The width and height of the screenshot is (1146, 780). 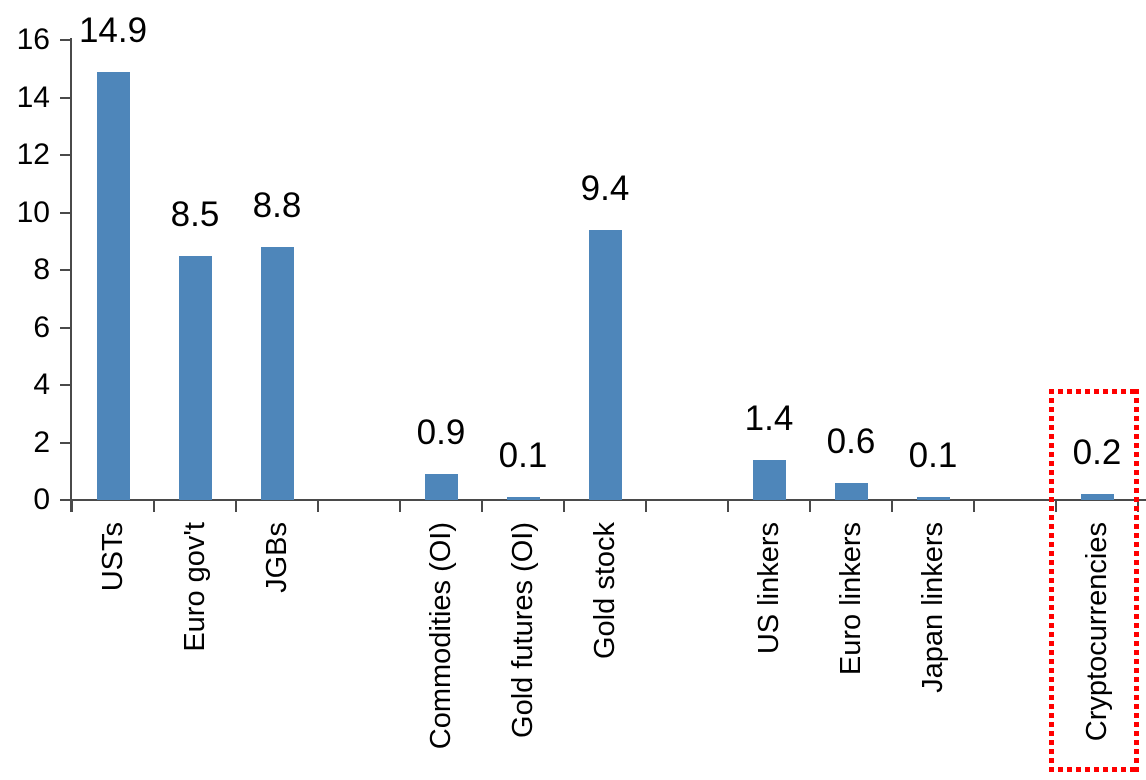 I want to click on category-label-euro-linkers: Euro linkers, so click(x=851, y=599).